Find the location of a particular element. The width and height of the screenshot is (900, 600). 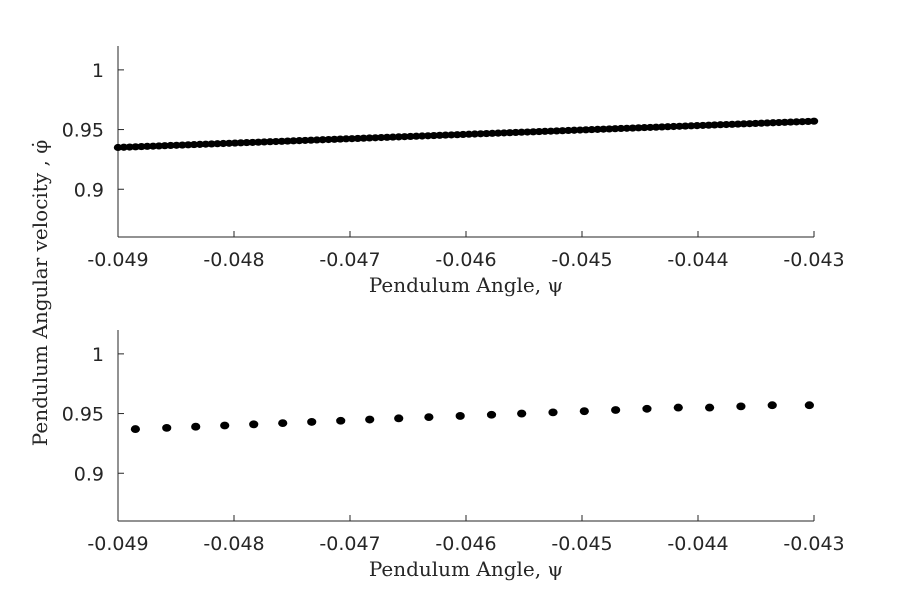

y-axis-label: Pendulum Angular velocity , φ̇ is located at coordinates (40, 293).